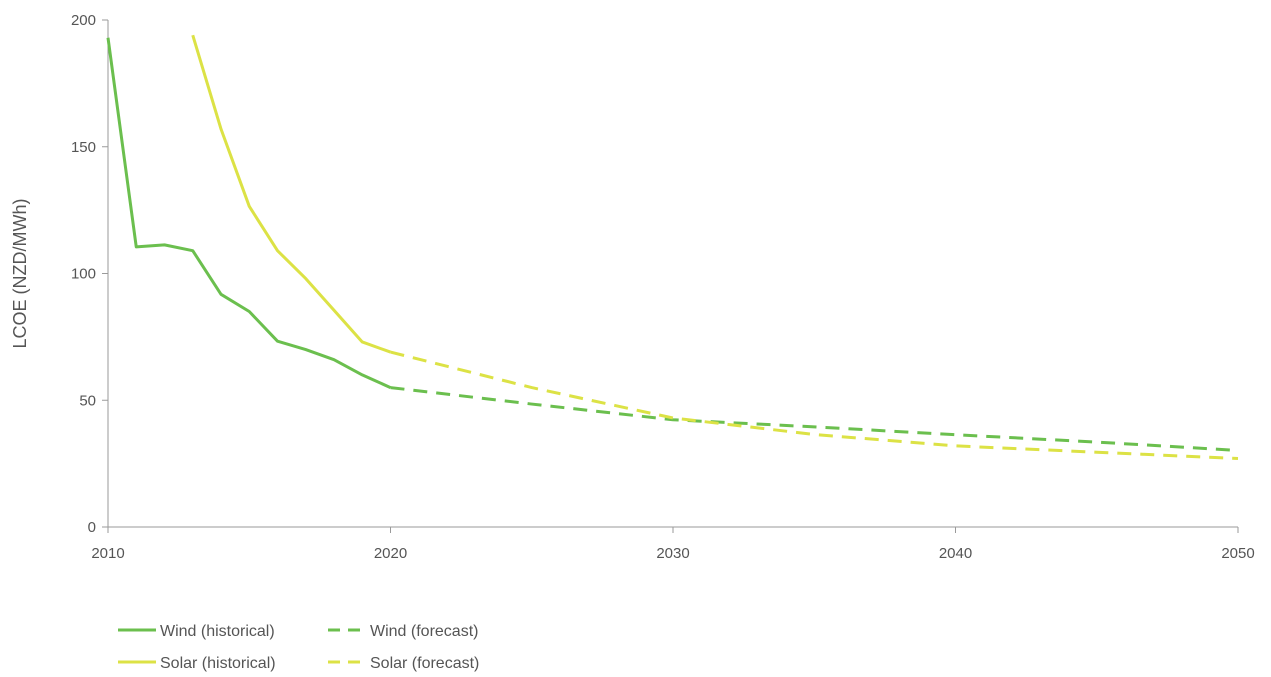  Describe the element at coordinates (1237, 553) in the screenshot. I see `x-tick-label: 2050` at that location.